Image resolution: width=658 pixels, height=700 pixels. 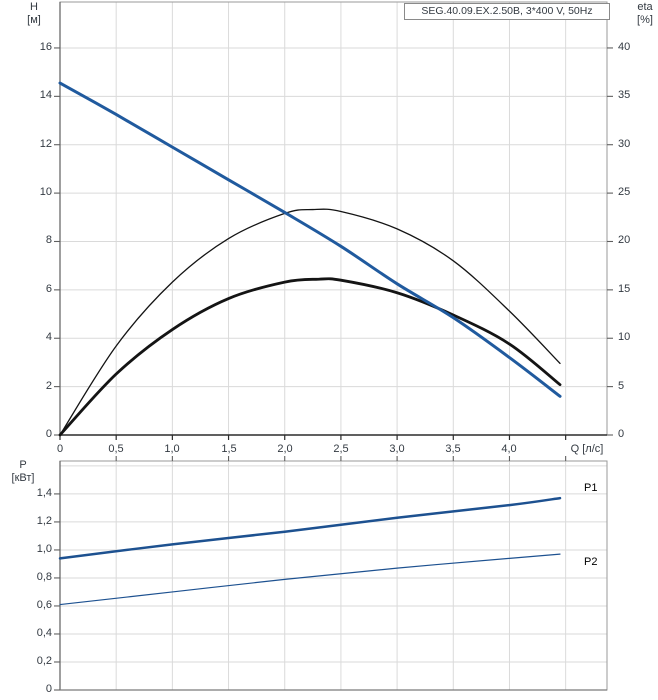 I want to click on p-axis-title: P [кВт], so click(x=23, y=472).